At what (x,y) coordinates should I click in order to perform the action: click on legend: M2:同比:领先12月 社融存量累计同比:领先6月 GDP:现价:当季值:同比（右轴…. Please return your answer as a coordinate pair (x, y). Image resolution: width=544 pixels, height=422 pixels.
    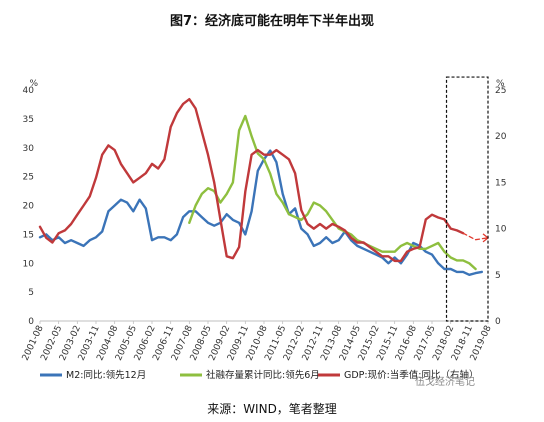
    Looking at the image, I should click on (259, 375).